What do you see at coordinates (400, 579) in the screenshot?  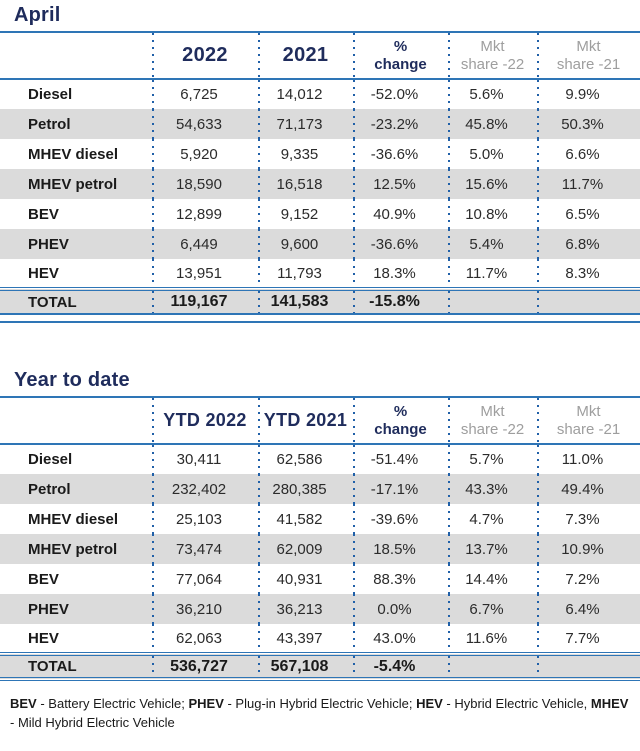 I see `cell-value: 88.3%` at bounding box center [400, 579].